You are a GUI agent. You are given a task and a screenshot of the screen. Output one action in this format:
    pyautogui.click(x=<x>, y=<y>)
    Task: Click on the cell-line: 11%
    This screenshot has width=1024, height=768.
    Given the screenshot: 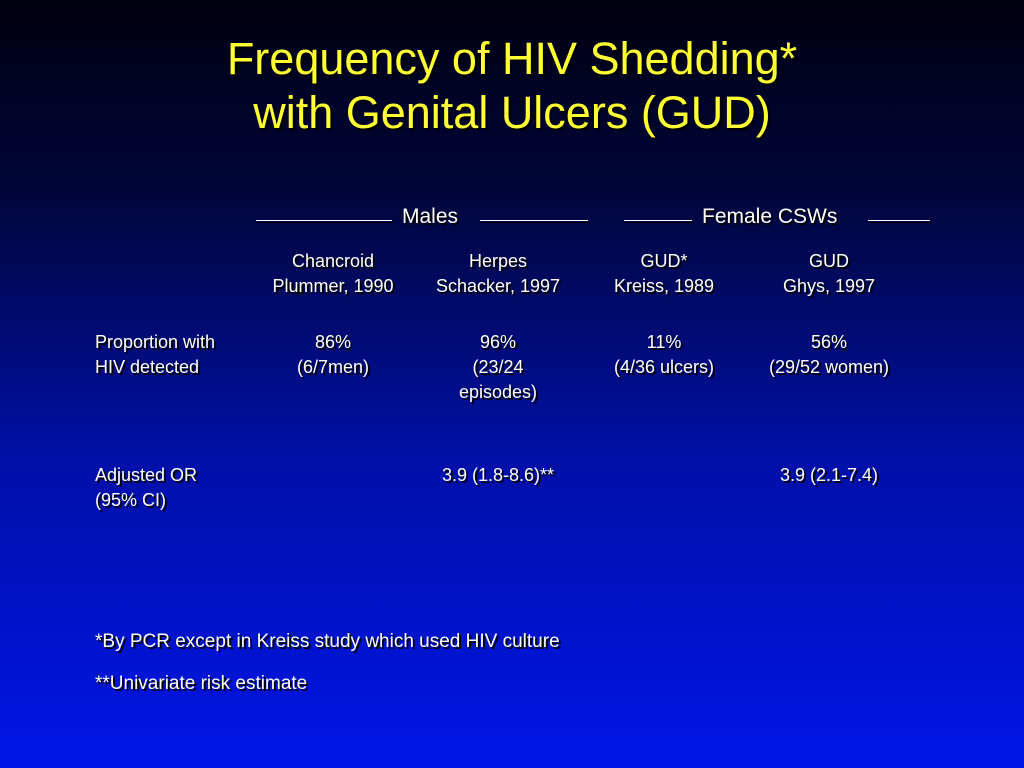 What is the action you would take?
    pyautogui.click(x=664, y=342)
    